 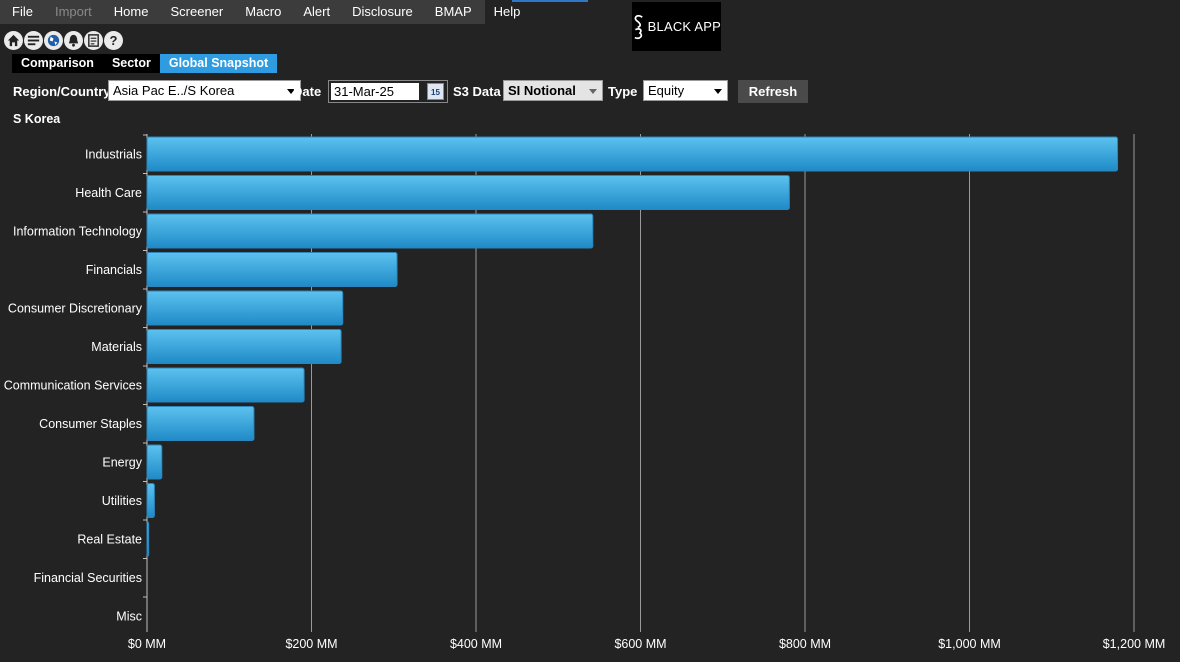 What do you see at coordinates (109, 540) in the screenshot?
I see `category-label: Real Estate` at bounding box center [109, 540].